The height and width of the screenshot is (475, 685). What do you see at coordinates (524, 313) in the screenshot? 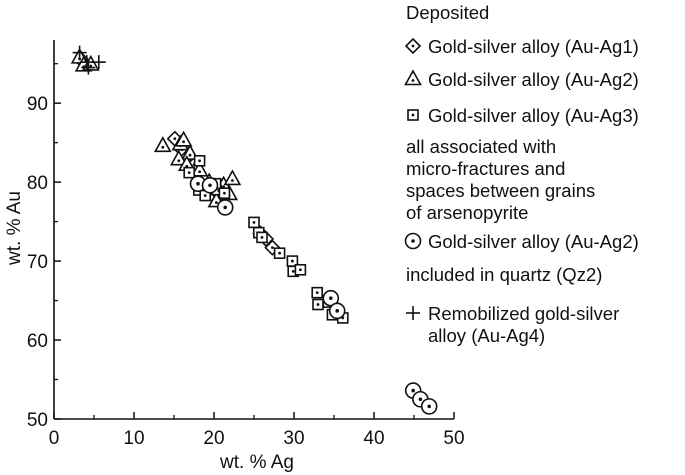
I see `legend-label-au-ag4-line-1: Remobilized gold-silver` at bounding box center [524, 313].